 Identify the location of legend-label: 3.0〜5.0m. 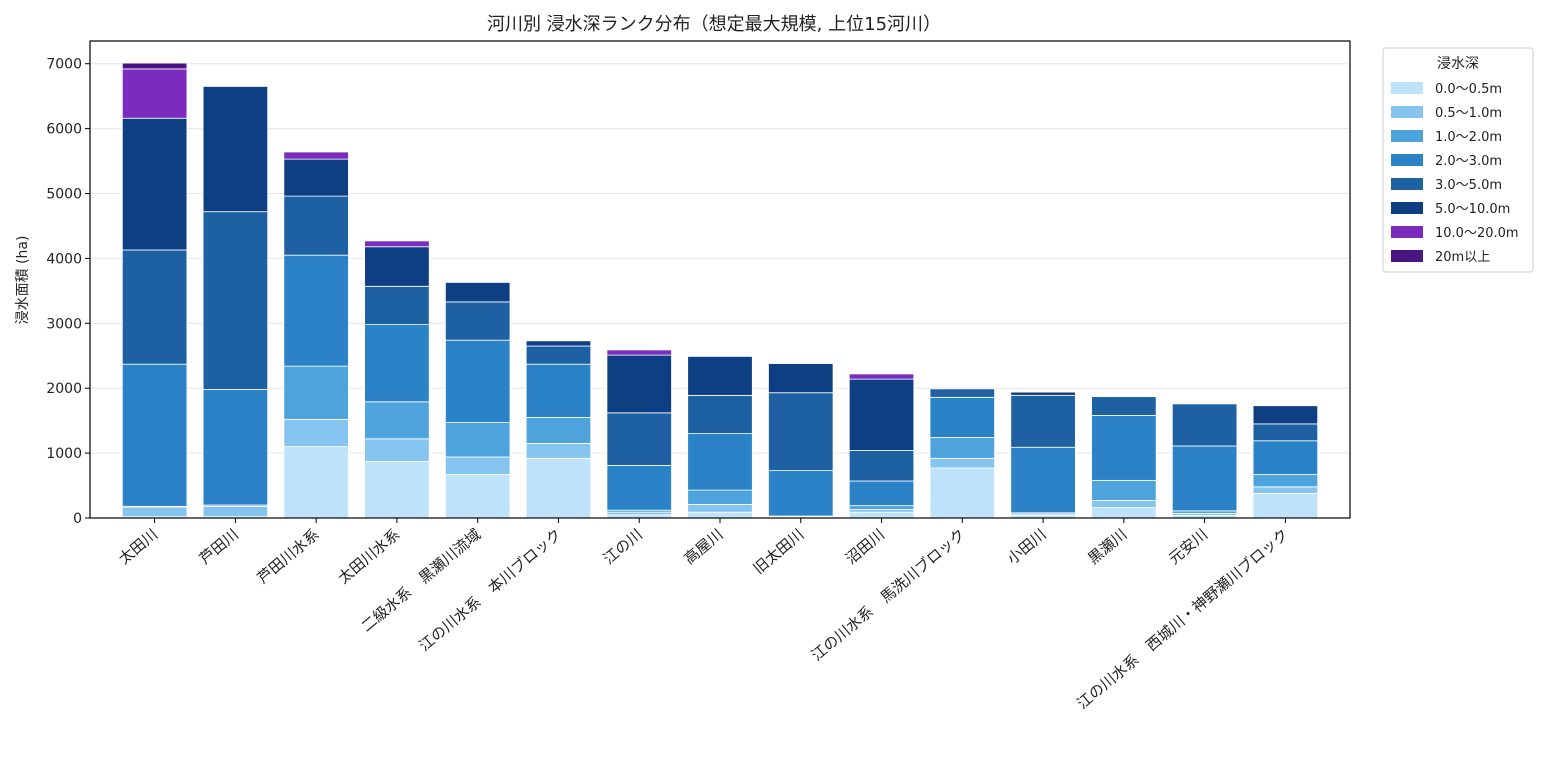
(1468, 185).